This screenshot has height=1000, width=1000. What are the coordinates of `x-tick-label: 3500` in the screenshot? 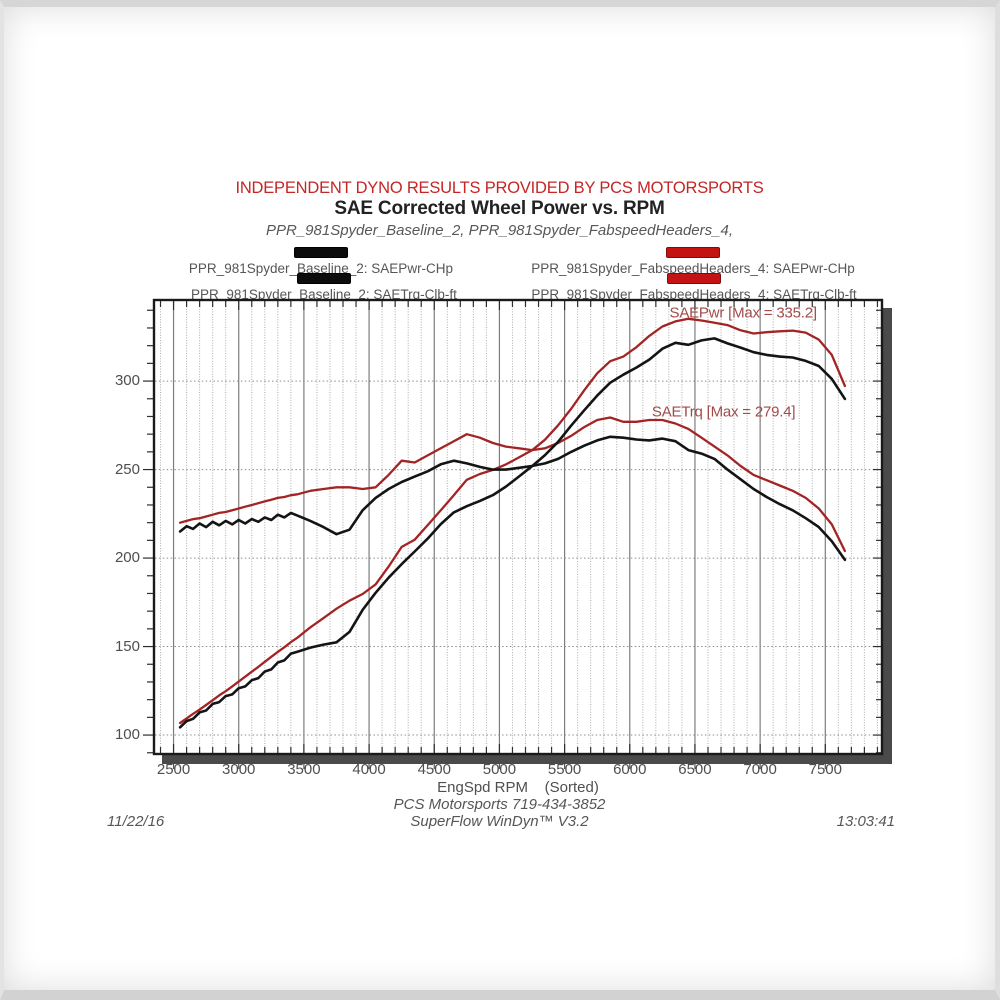 It's located at (304, 769).